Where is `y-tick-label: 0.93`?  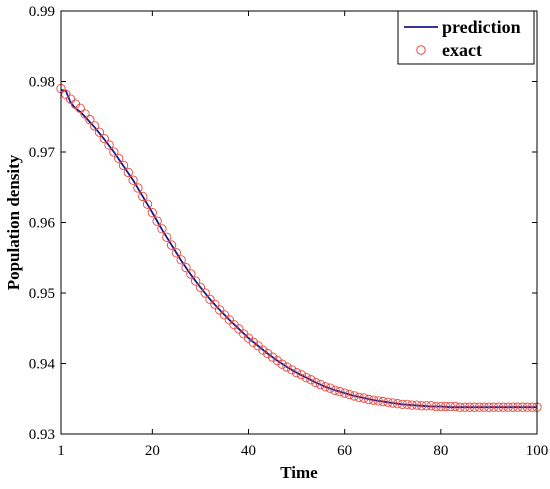 y-tick-label: 0.93 is located at coordinates (42, 435).